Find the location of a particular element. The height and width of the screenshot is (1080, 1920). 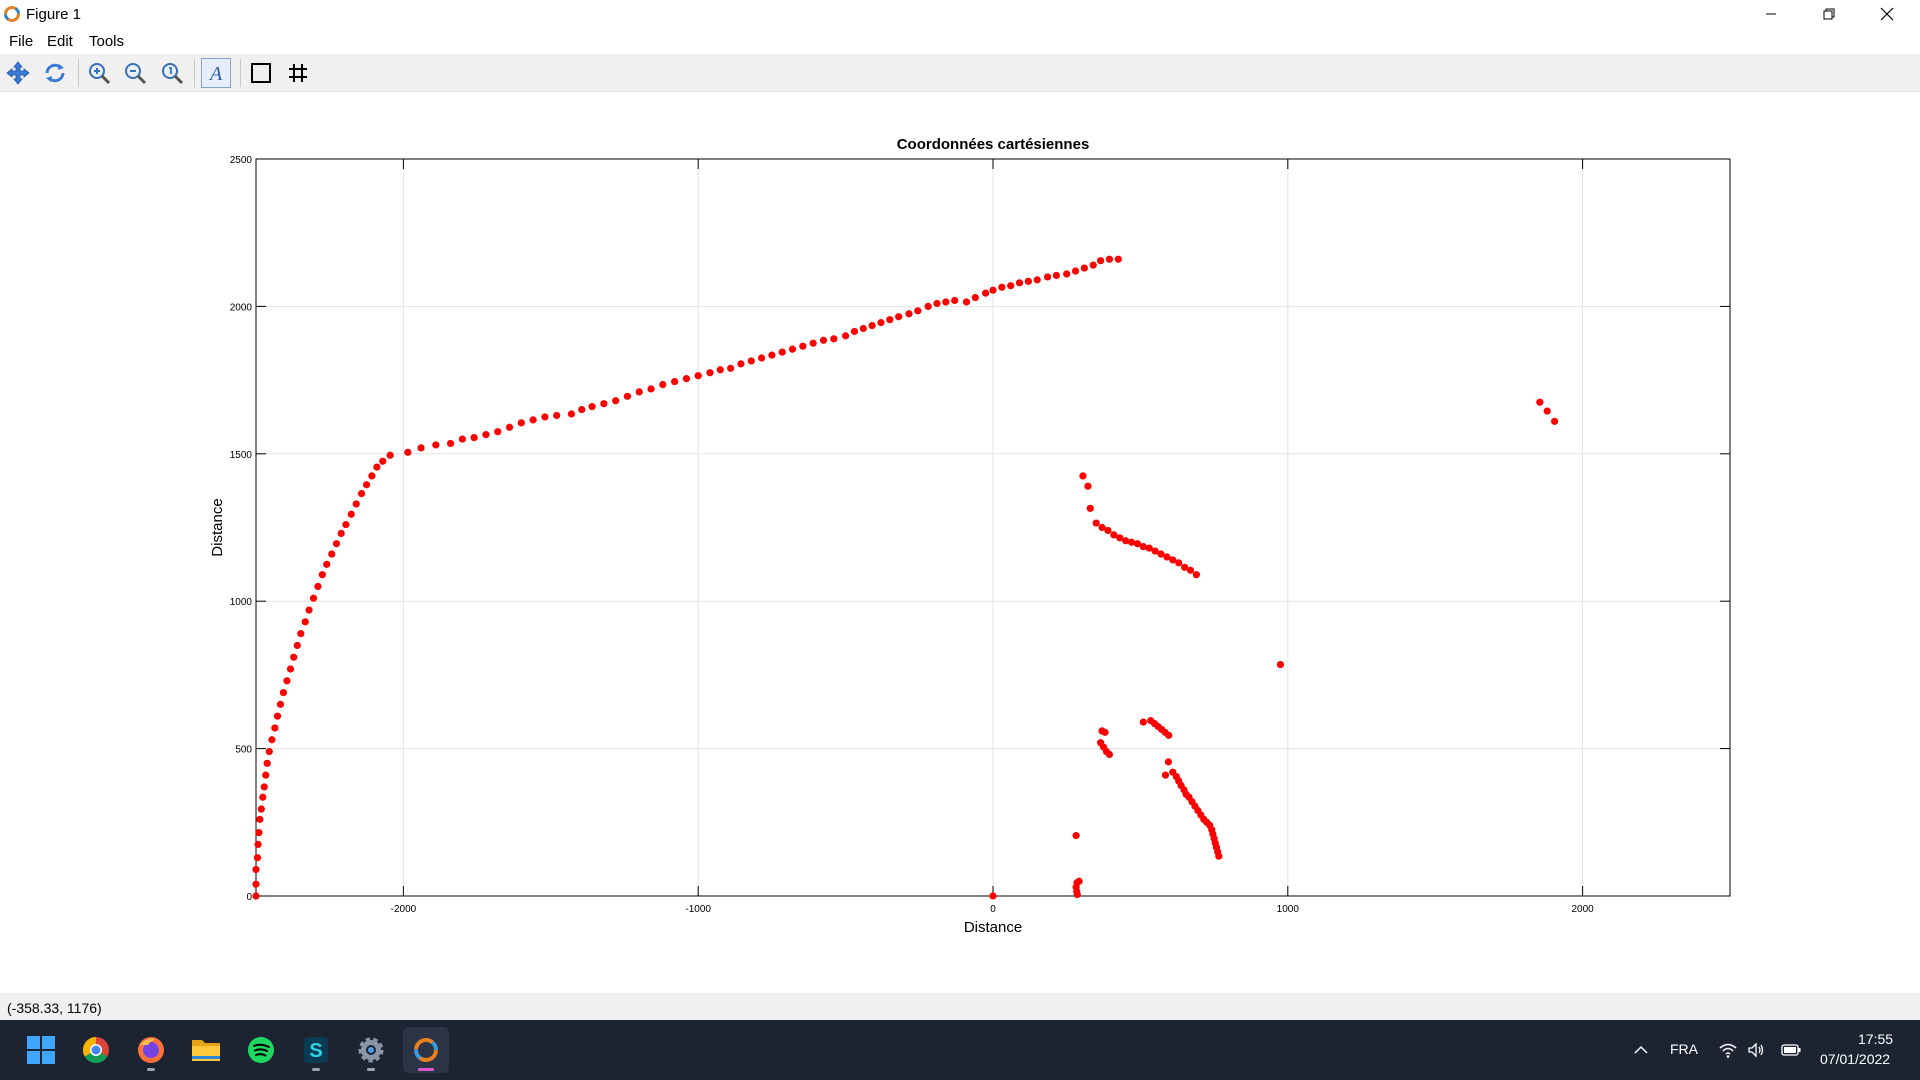

taskbar-app-s: S is located at coordinates (316, 1050).